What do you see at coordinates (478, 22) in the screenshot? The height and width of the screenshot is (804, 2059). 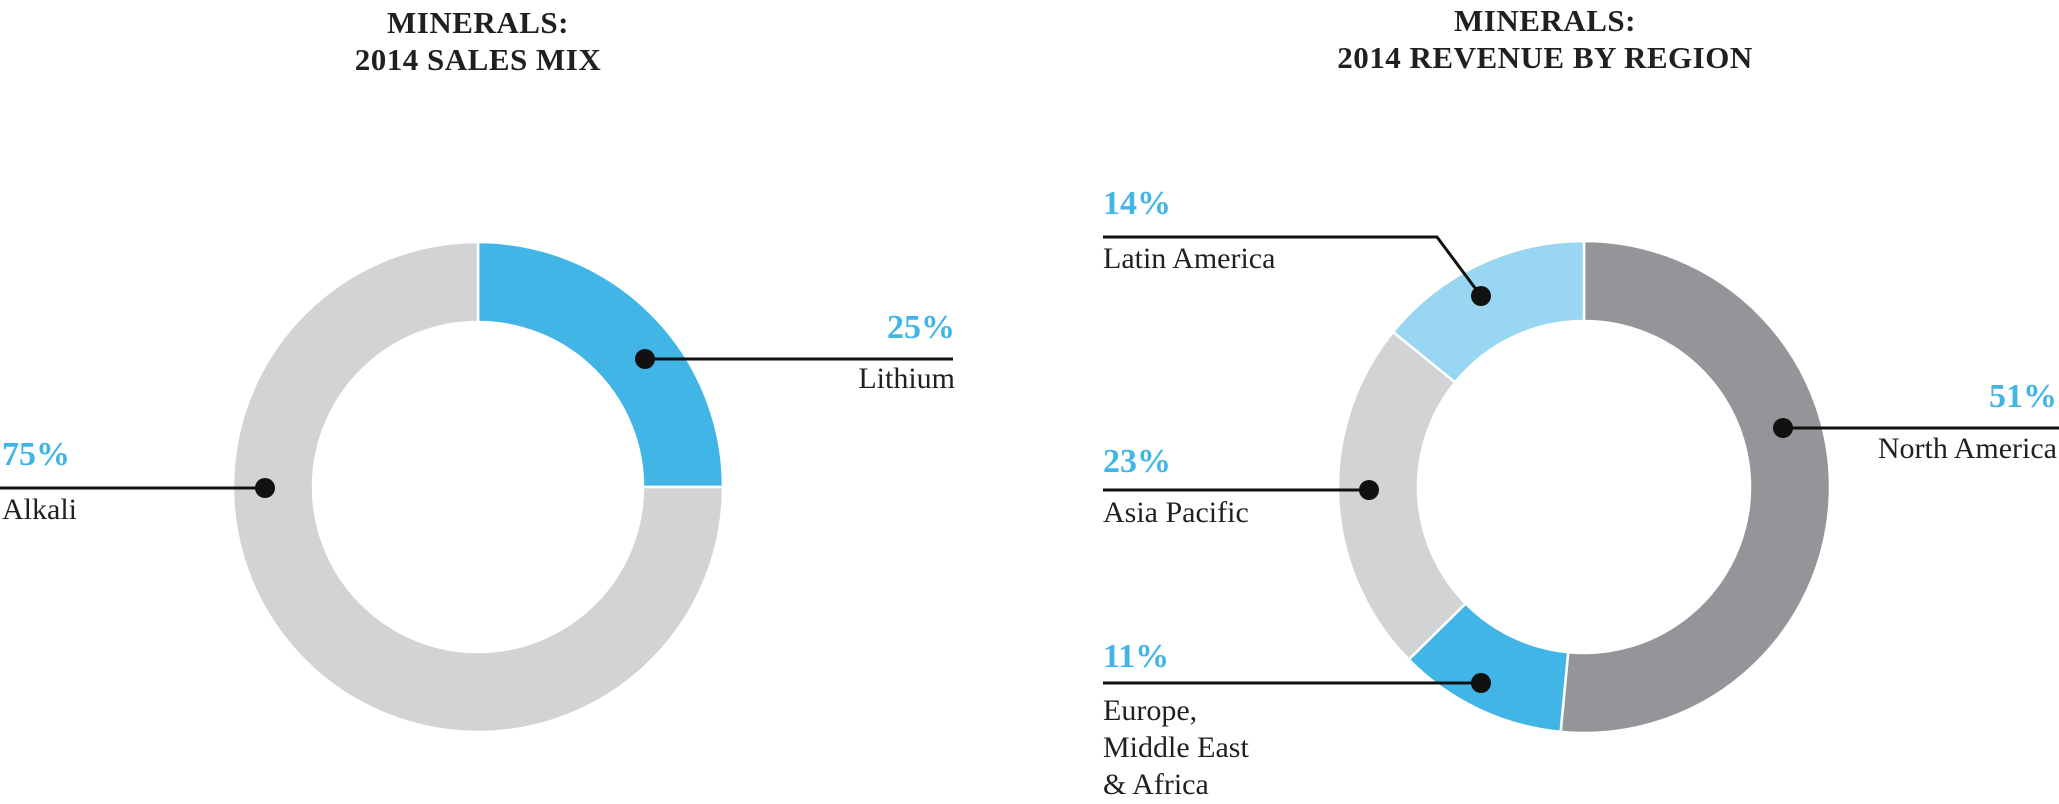 I see `left-chart-title-line1: MINERALS:` at bounding box center [478, 22].